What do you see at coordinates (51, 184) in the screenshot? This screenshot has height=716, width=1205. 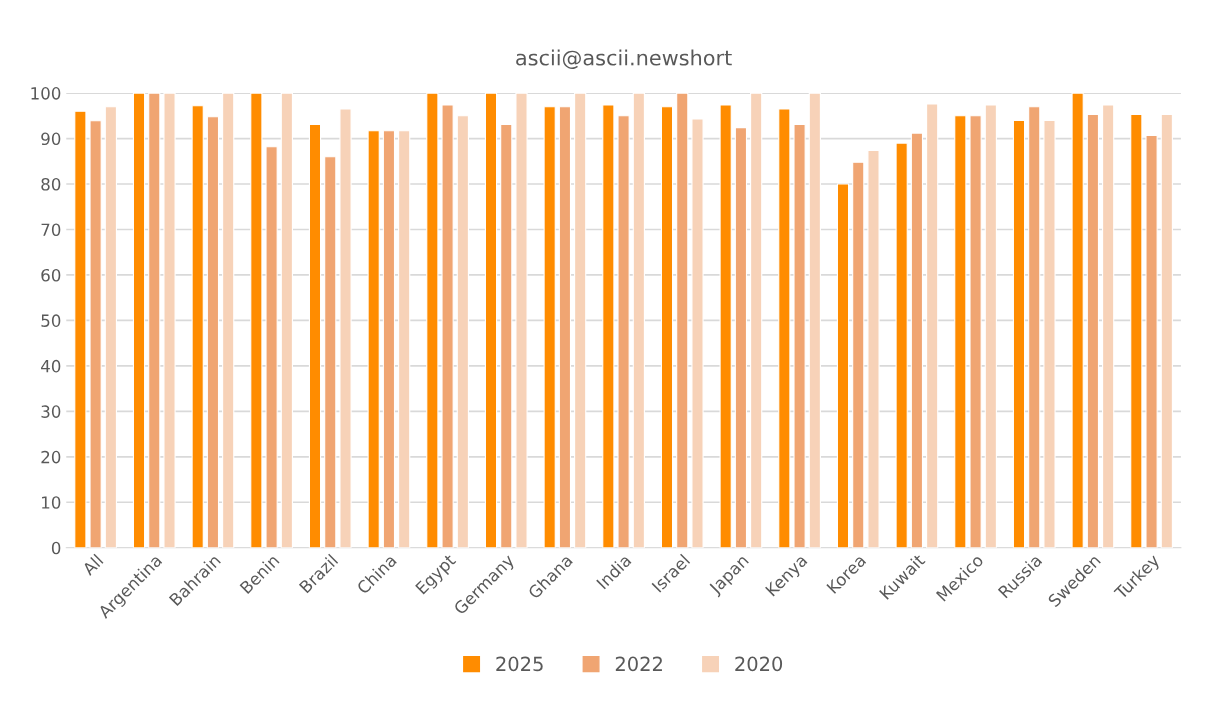 I see `y-tick-label: 80` at bounding box center [51, 184].